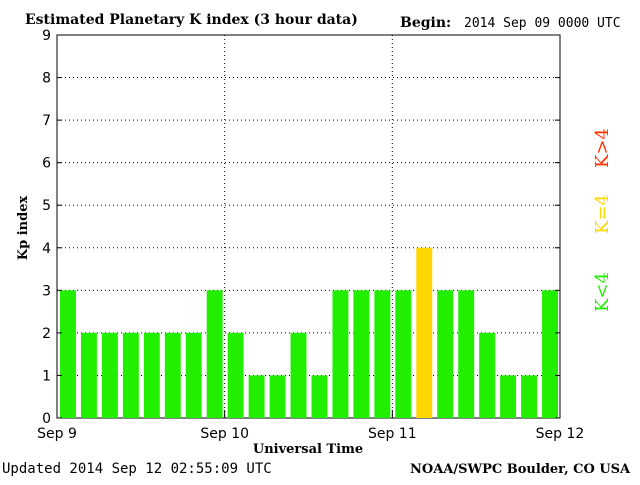  What do you see at coordinates (46, 36) in the screenshot?
I see `y-tick-label: 9` at bounding box center [46, 36].